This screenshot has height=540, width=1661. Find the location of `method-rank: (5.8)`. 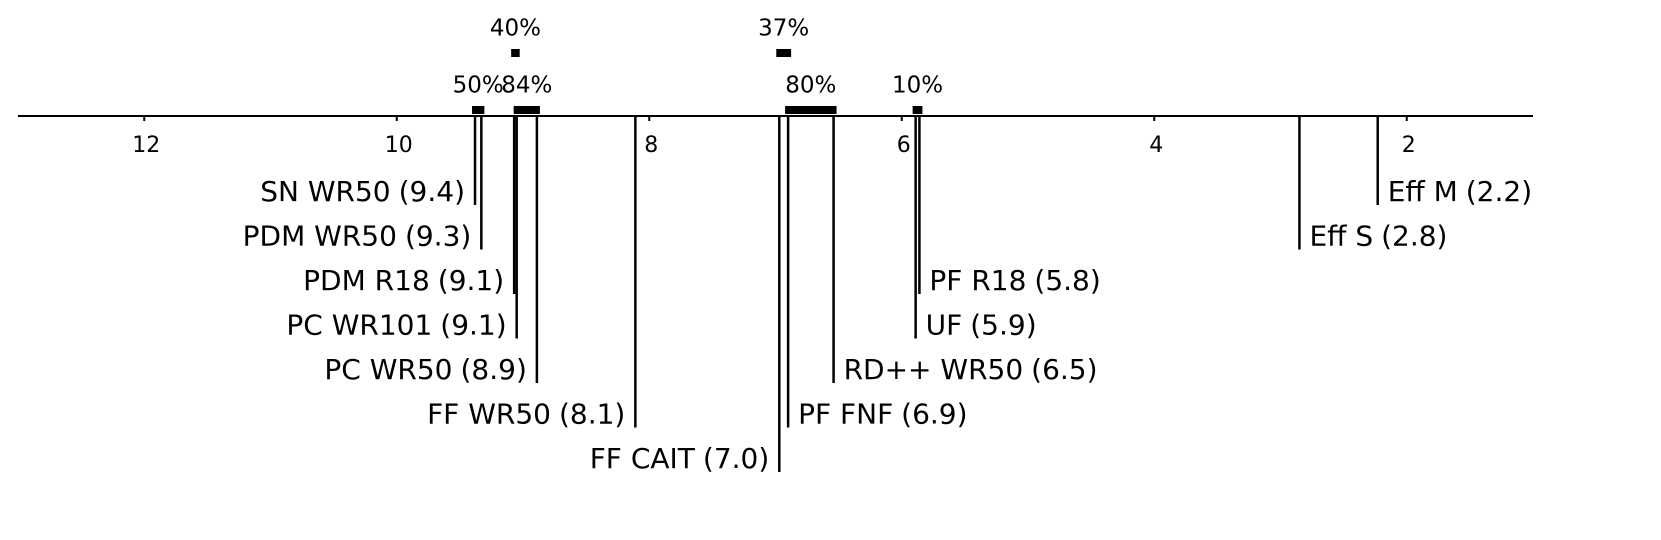

method-rank: (5.8) is located at coordinates (1067, 280).